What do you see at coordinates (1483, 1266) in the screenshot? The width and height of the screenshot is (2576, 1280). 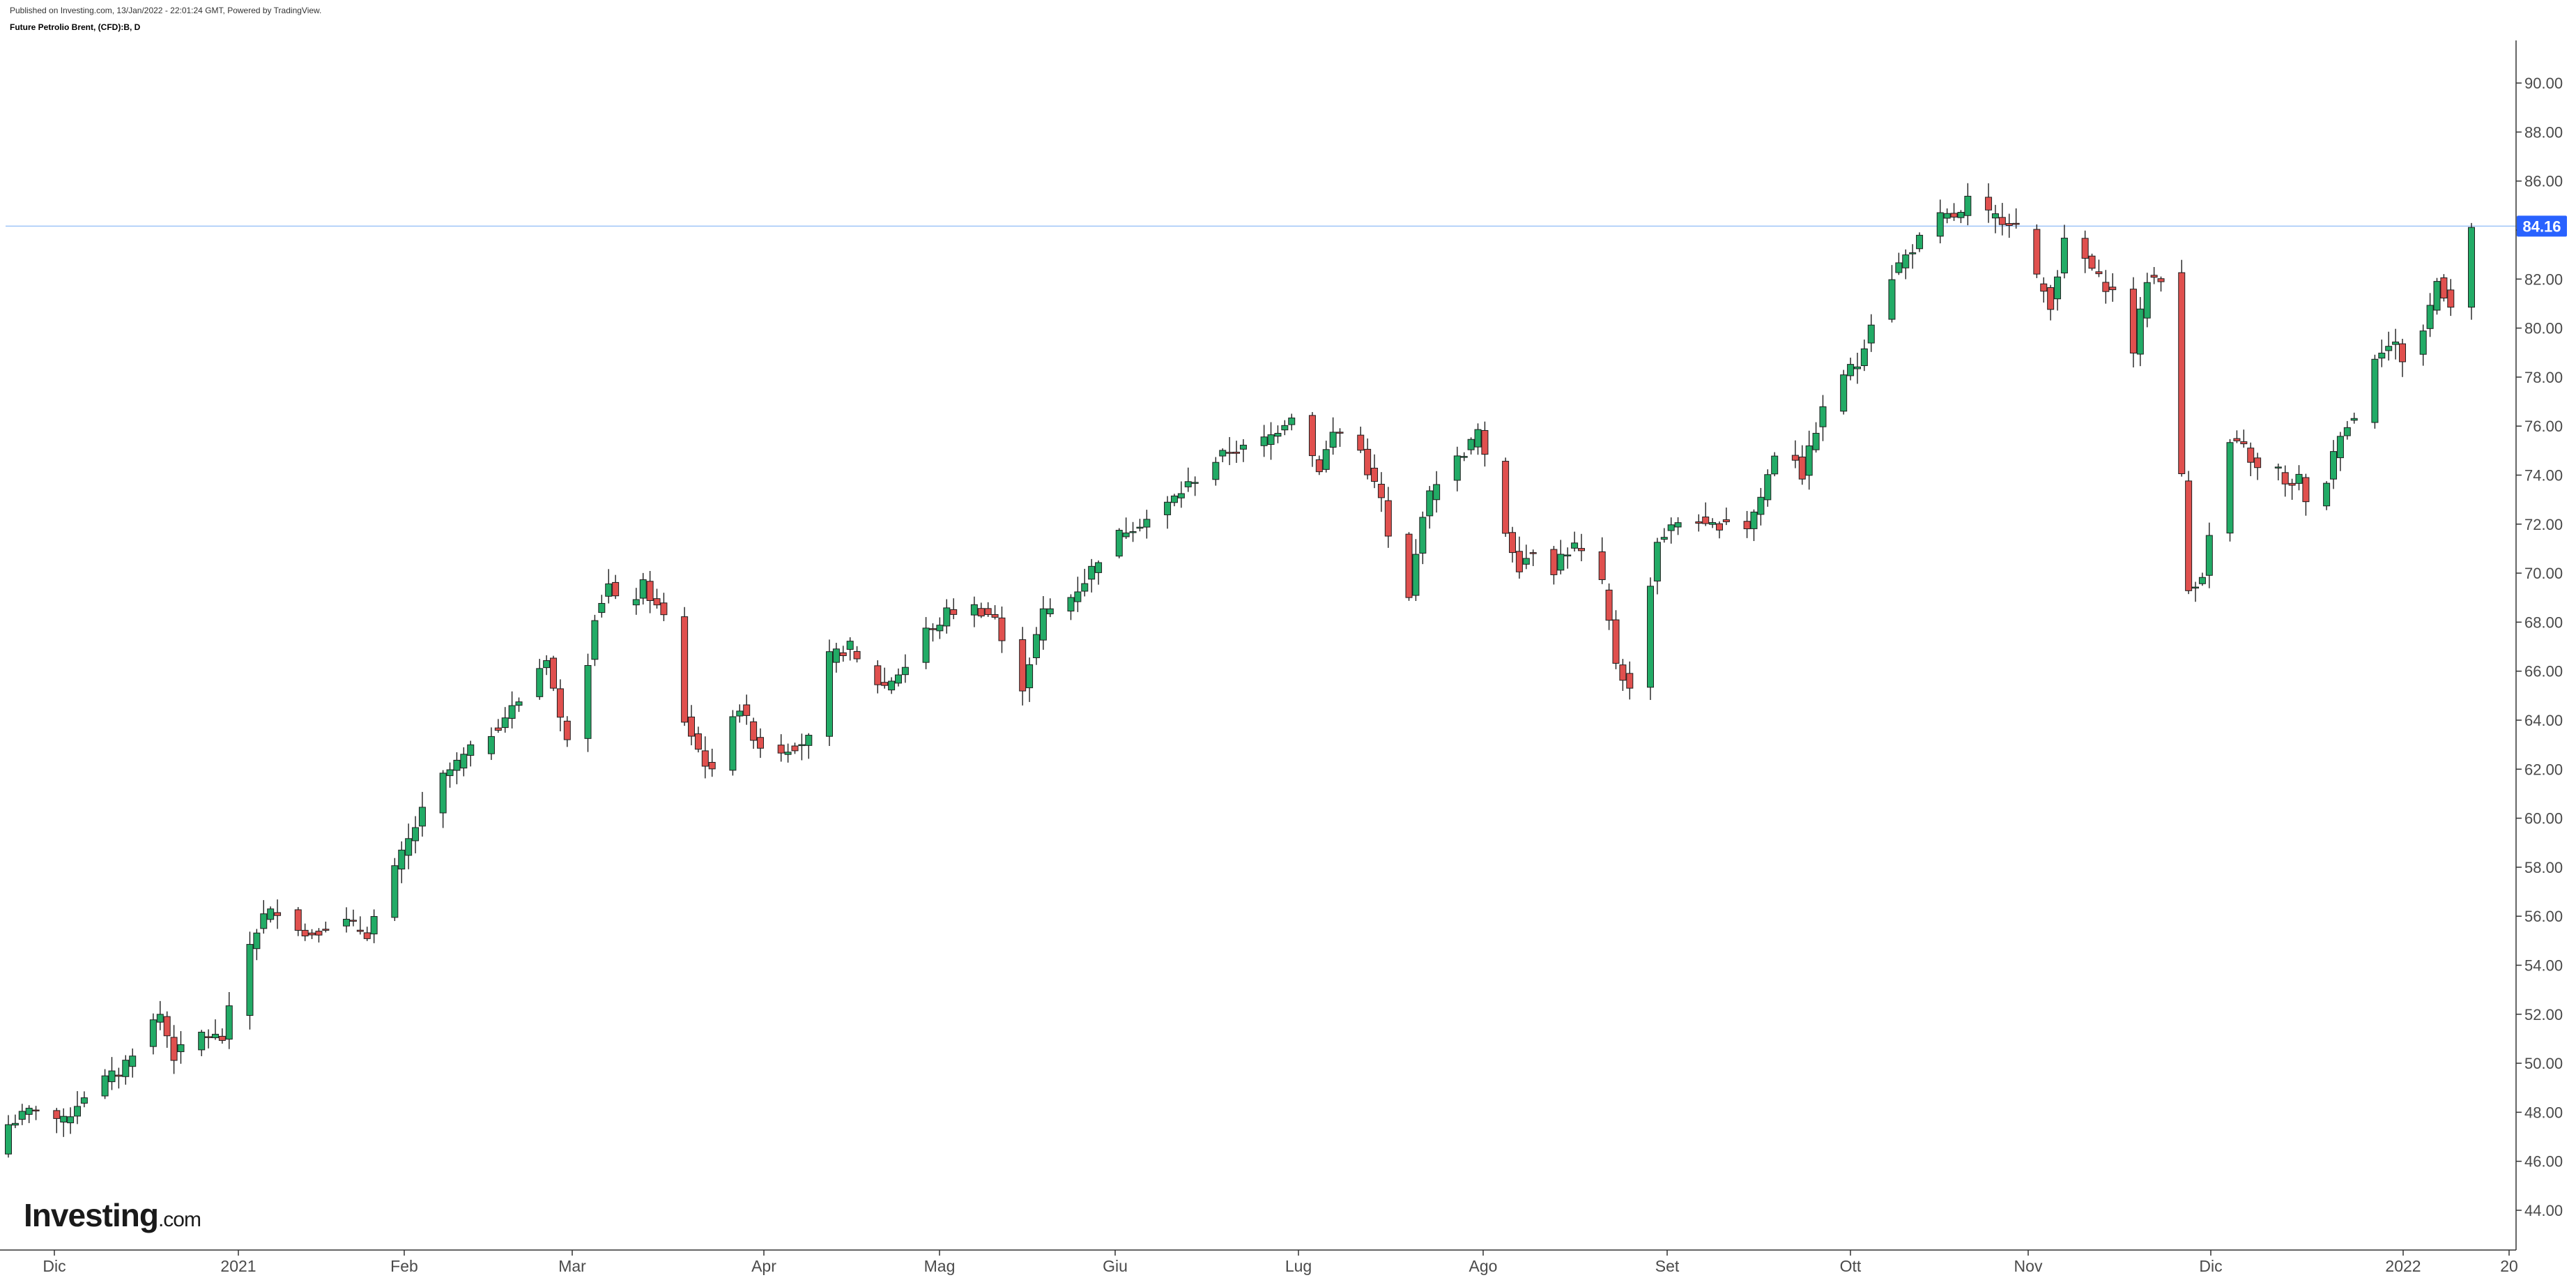 I see `x-tick-label: Ago` at bounding box center [1483, 1266].